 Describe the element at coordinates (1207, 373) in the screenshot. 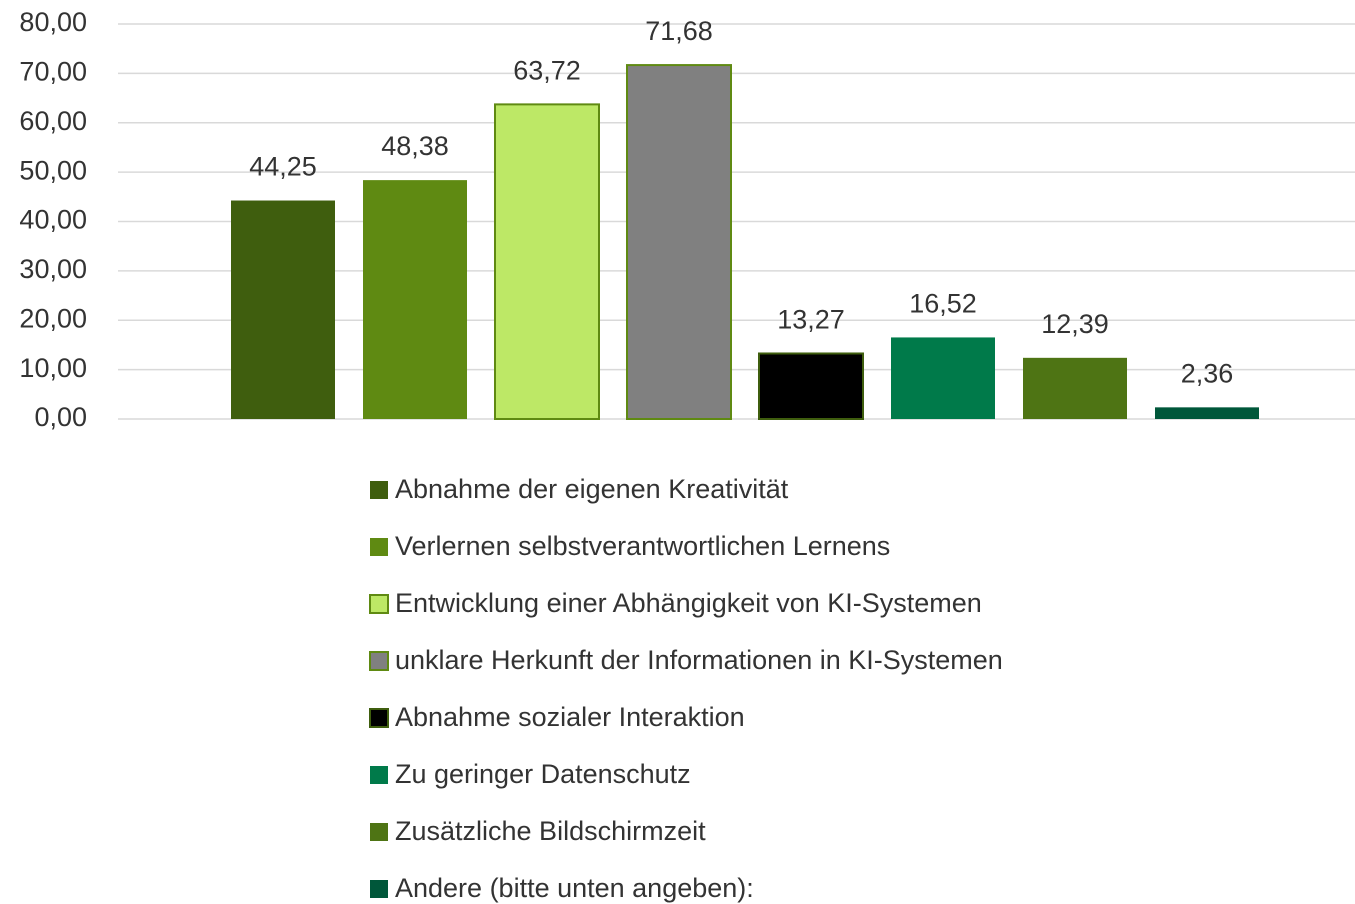

I see `data-label: 2,36` at that location.